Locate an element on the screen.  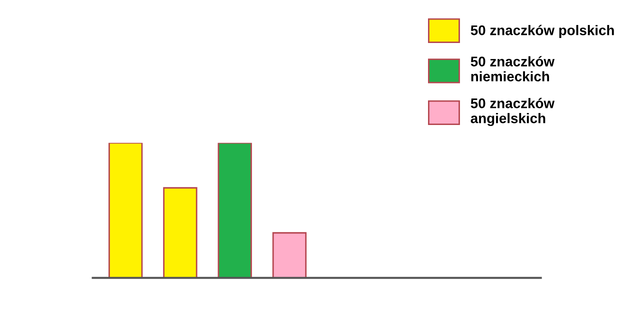
legend-label: 50 znaczków niemieckich is located at coordinates (512, 69).